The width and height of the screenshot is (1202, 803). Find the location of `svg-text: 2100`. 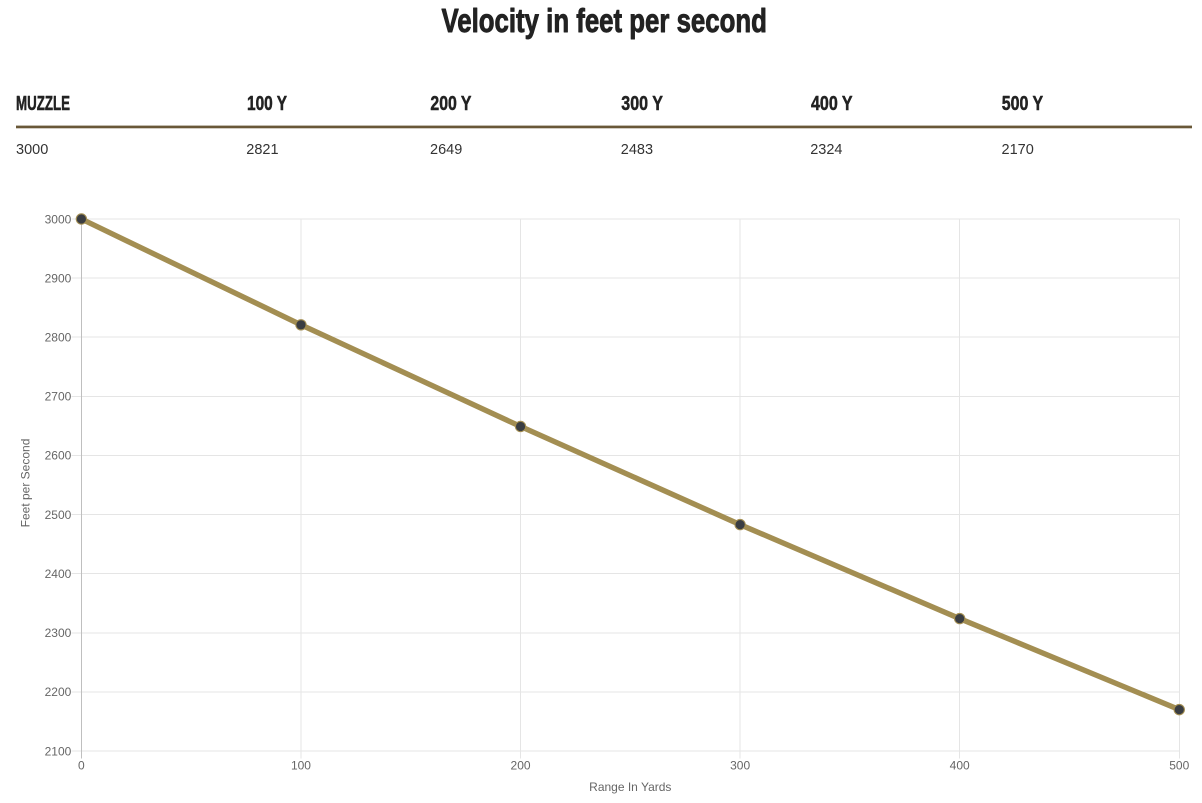

svg-text: 2100 is located at coordinates (58, 751).